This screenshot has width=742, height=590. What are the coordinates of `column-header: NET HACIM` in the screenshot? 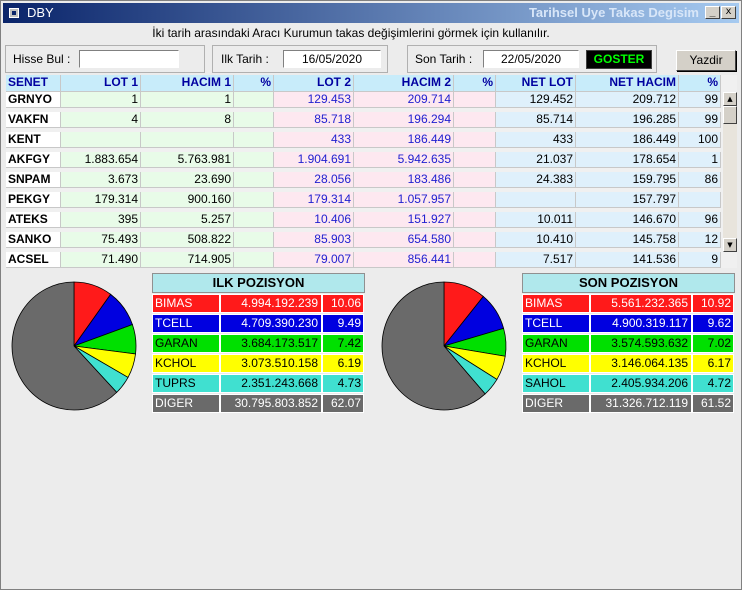 It's located at (627, 83).